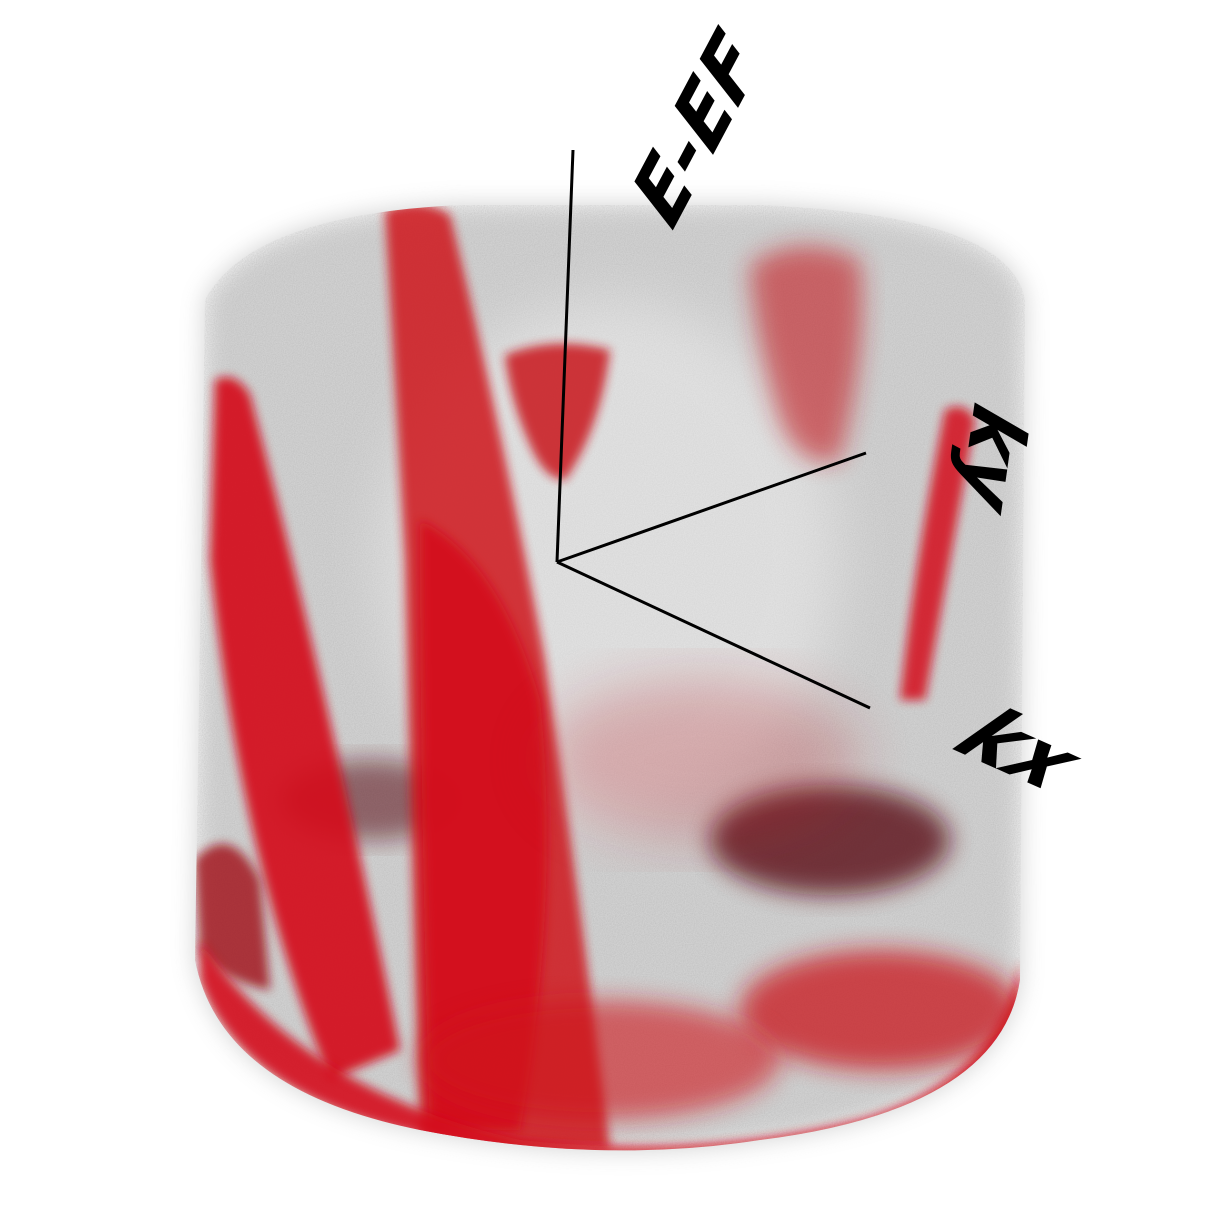 The width and height of the screenshot is (1232, 1211). What do you see at coordinates (713, 635) in the screenshot?
I see `kx-axis-line` at bounding box center [713, 635].